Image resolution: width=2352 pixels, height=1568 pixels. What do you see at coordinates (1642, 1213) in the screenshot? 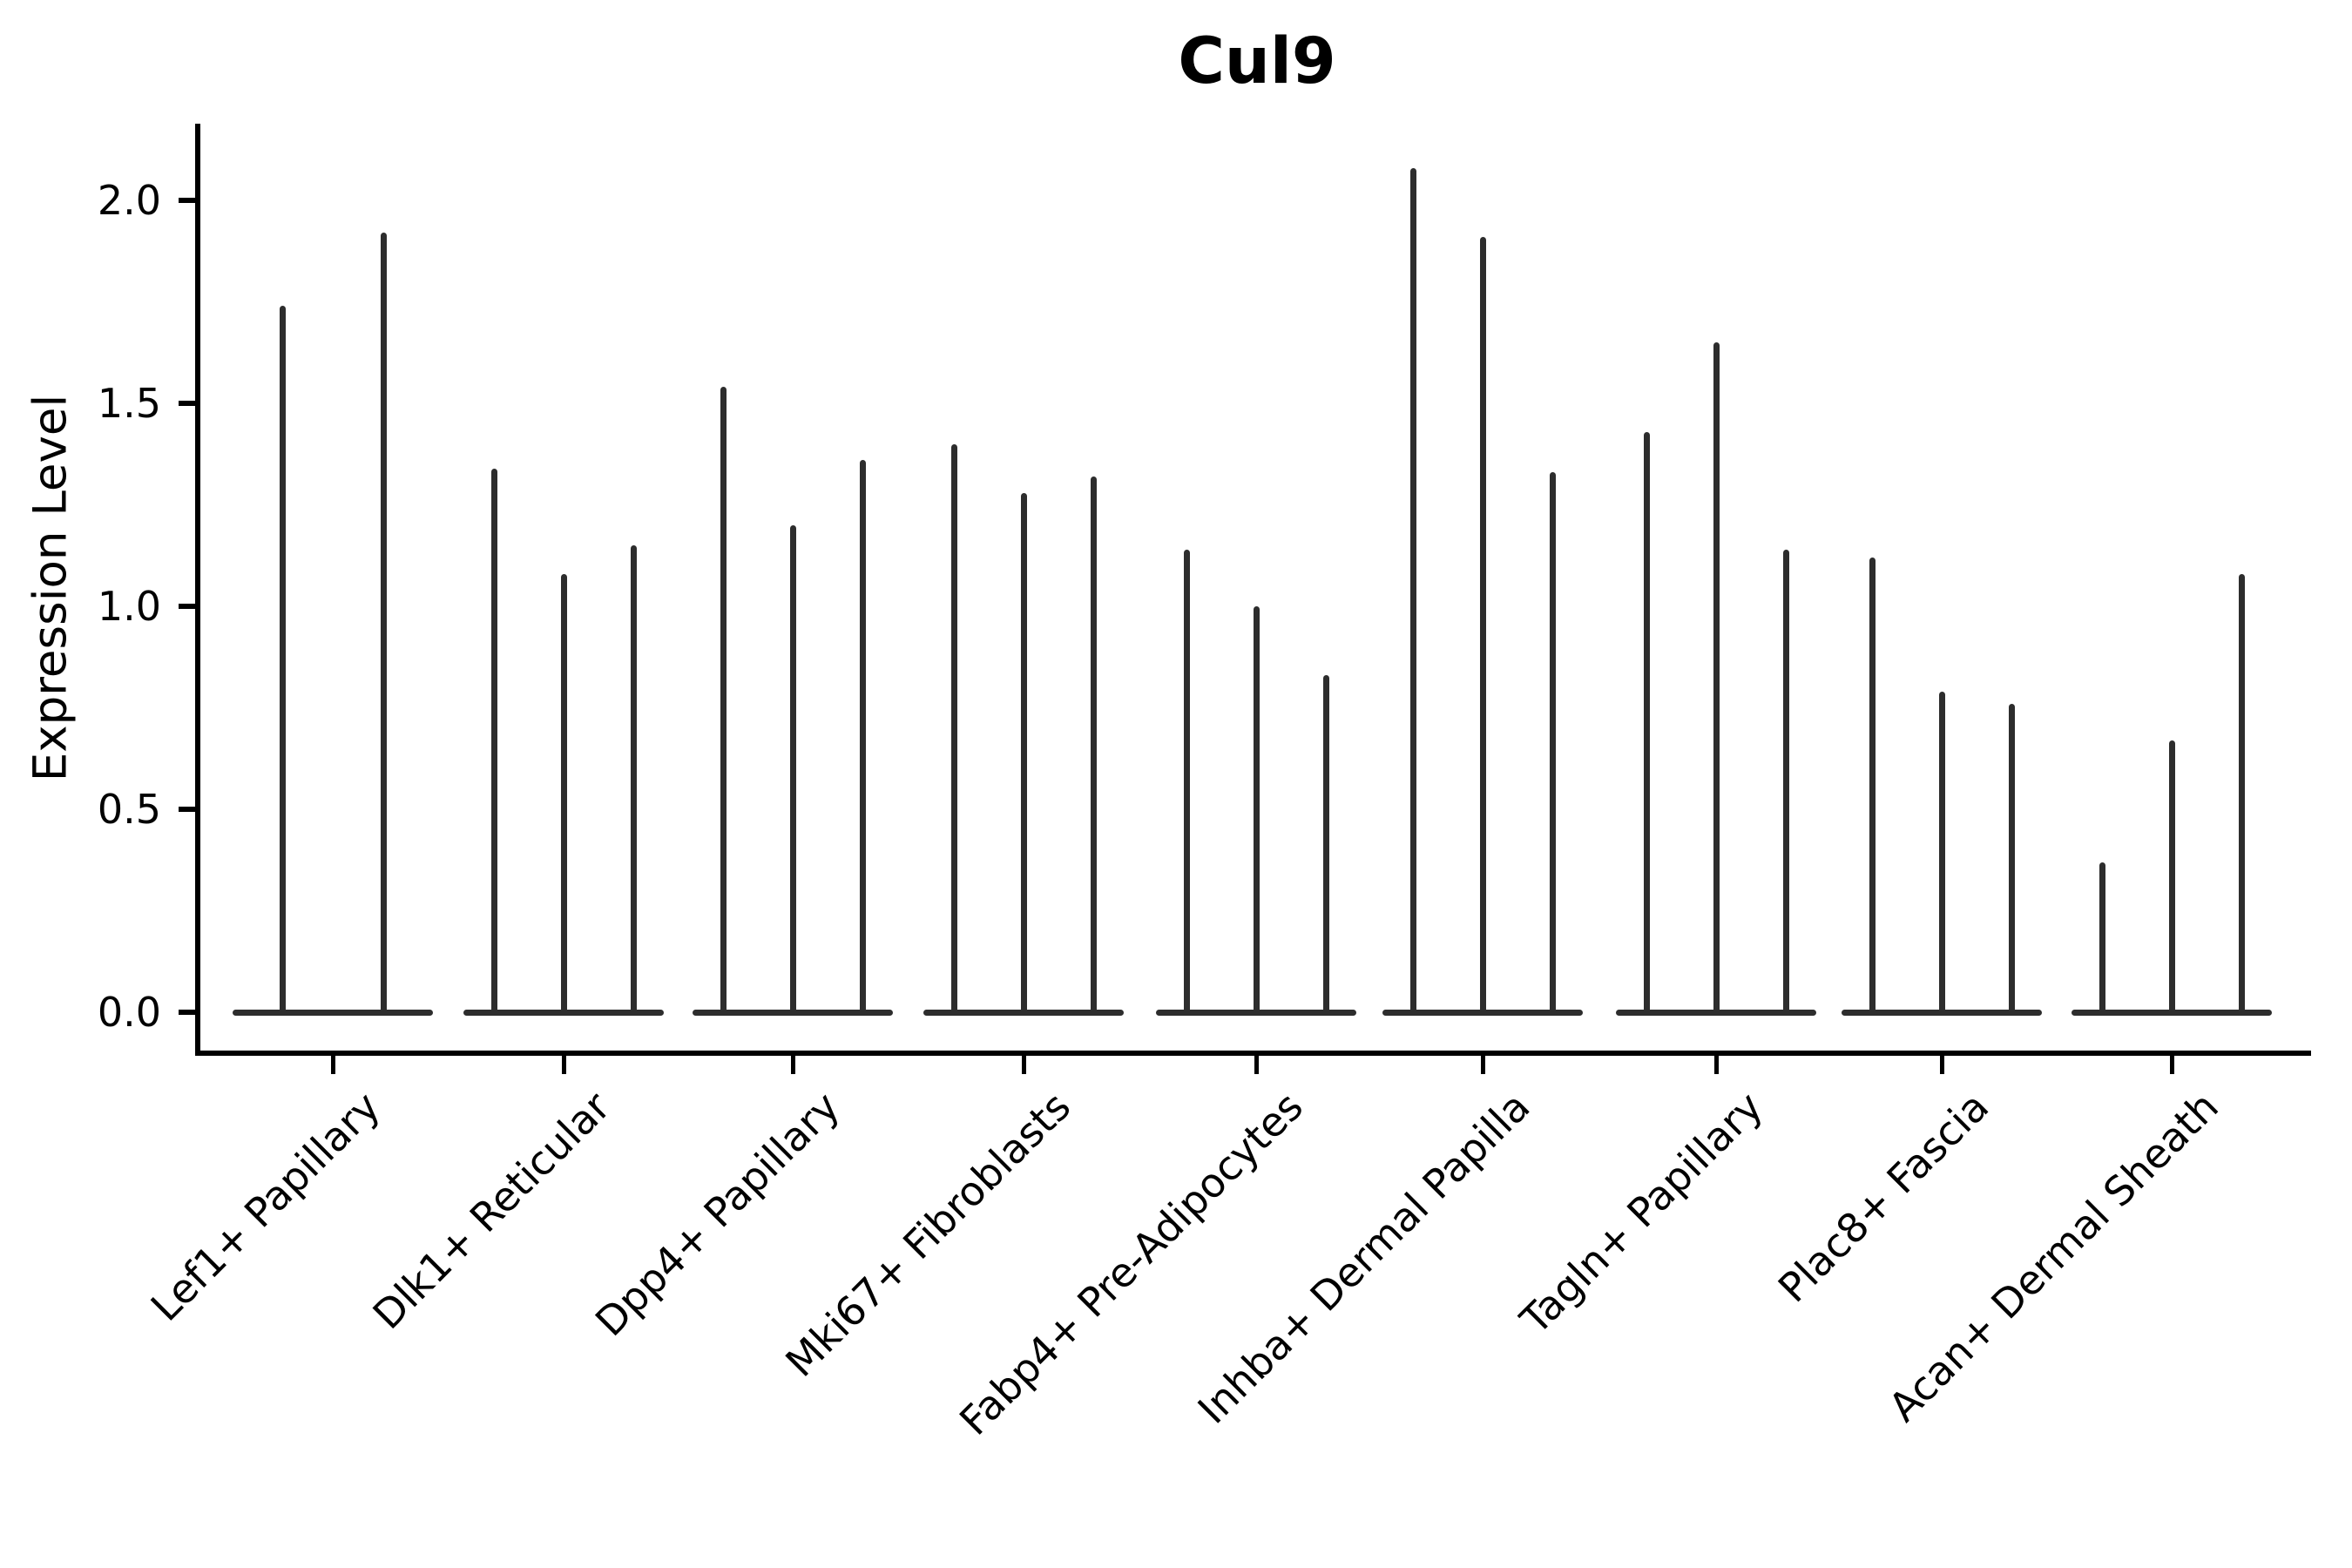
I see `x-tick-label: Tagln+ Papillary` at bounding box center [1642, 1213].